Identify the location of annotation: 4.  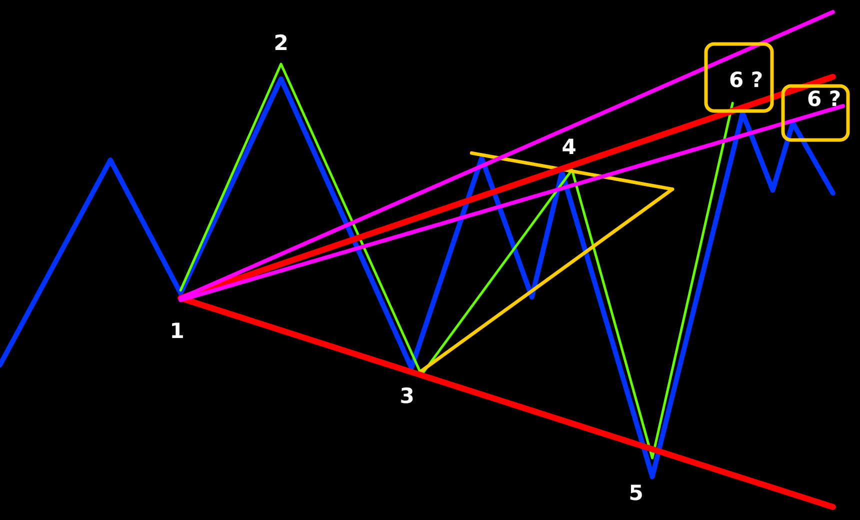
(569, 147).